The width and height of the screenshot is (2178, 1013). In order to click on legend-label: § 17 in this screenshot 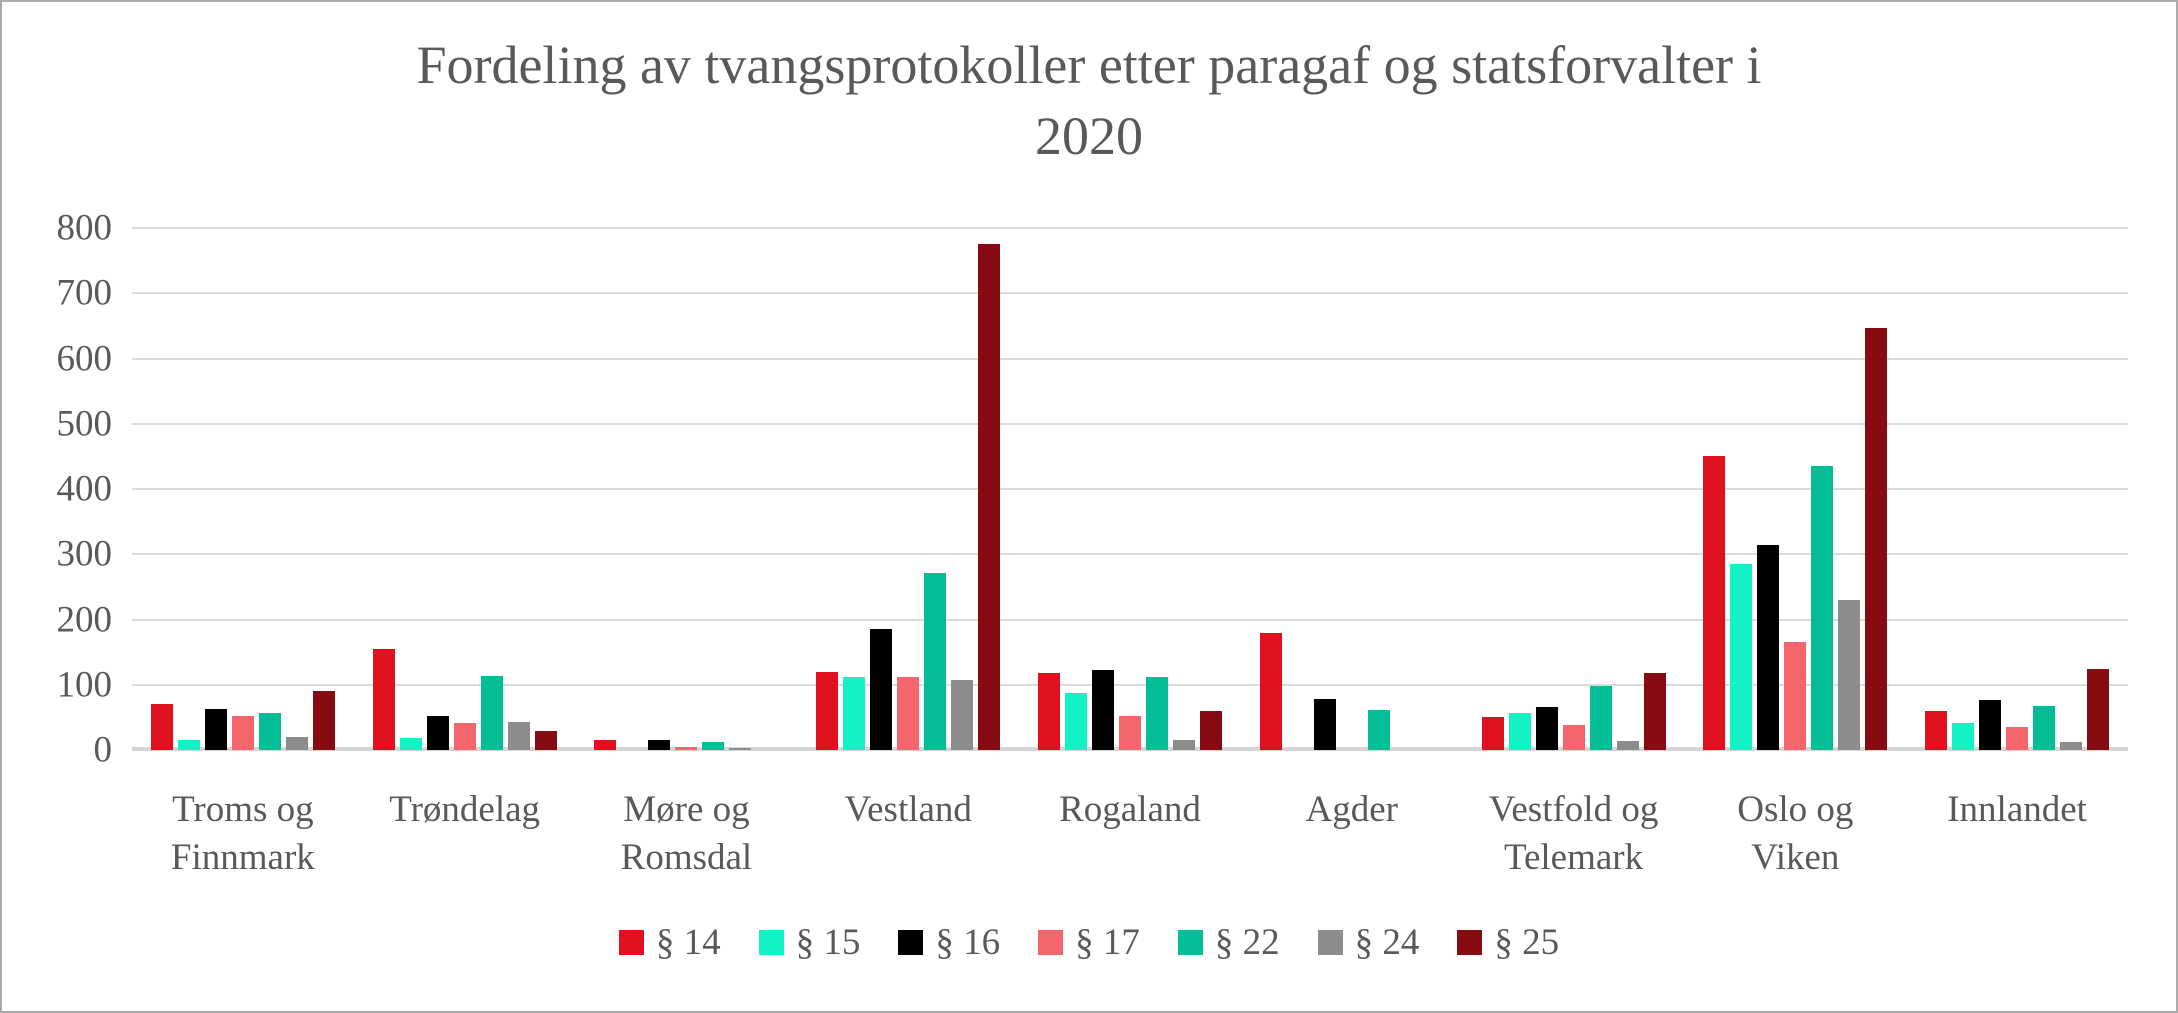, I will do `click(1107, 942)`.